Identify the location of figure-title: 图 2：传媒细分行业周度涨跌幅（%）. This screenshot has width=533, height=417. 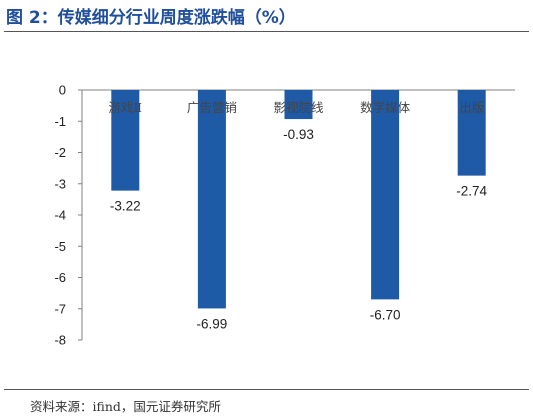
(151, 18).